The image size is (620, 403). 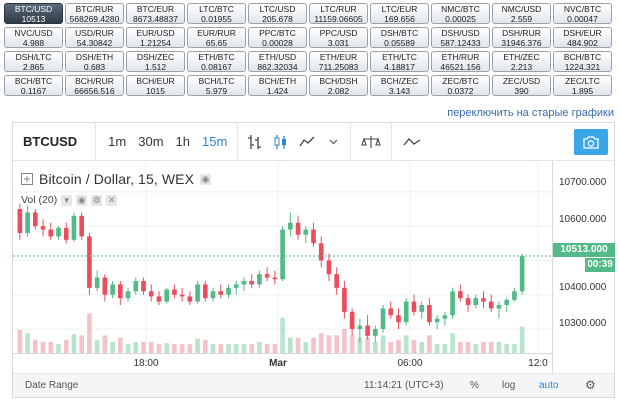 I want to click on area-style-icon, so click(x=307, y=142).